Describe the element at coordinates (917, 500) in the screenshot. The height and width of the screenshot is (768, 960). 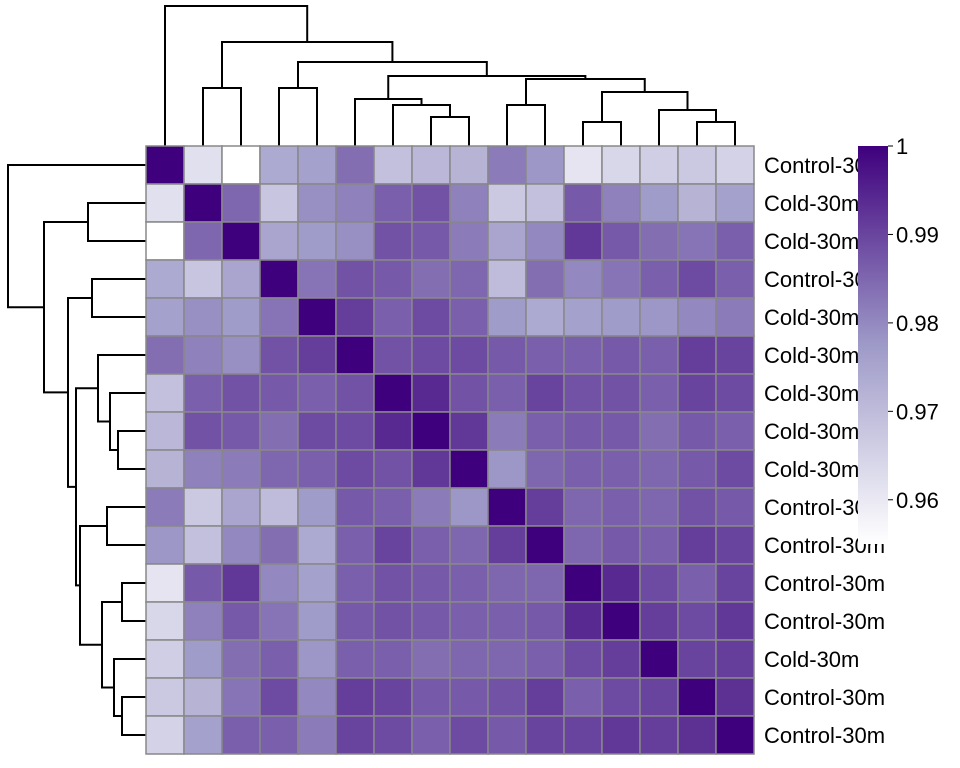
I see `colorbar-tick-label: 0.96` at that location.